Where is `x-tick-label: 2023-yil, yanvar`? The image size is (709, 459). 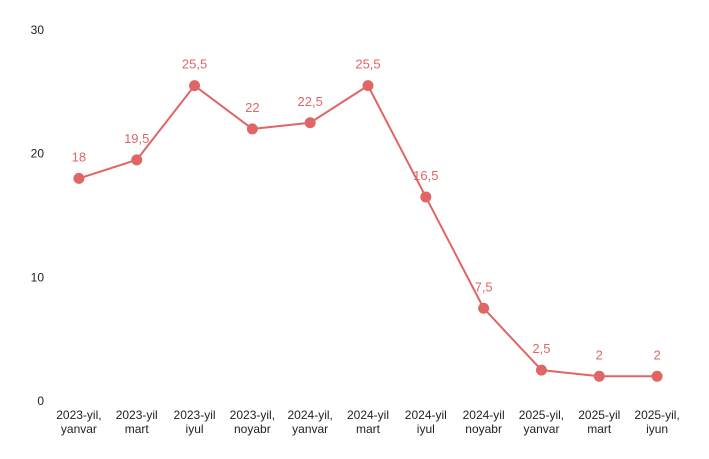 x-tick-label: 2023-yil, yanvar is located at coordinates (78, 422).